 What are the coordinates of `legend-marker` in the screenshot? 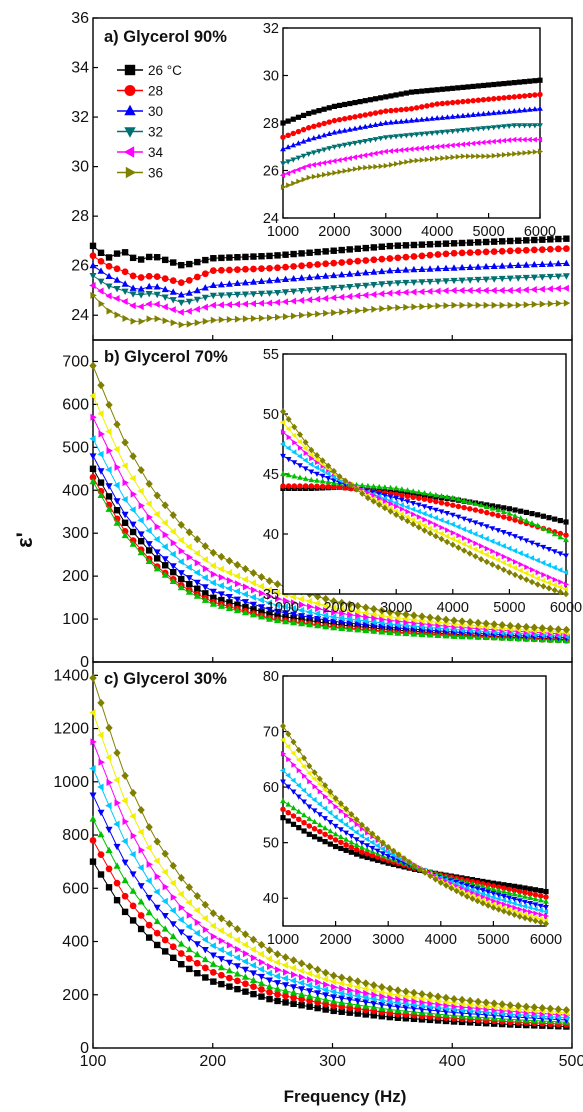 It's located at (131, 172).